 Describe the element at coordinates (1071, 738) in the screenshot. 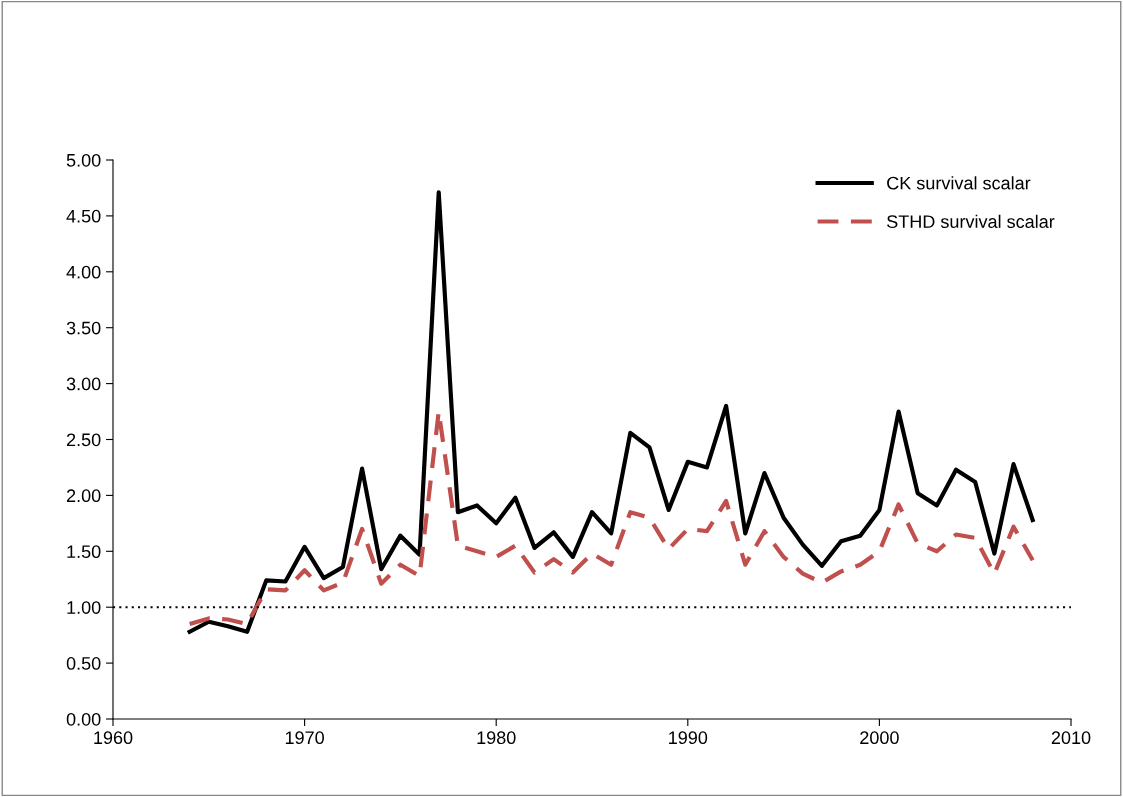

I see `x-tick-label: 2010` at that location.